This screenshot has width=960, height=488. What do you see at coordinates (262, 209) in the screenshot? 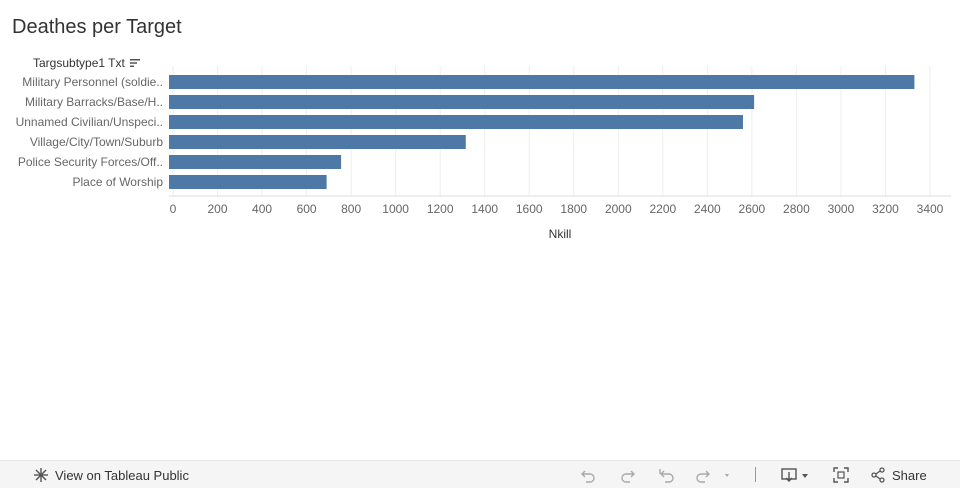
I see `x-tick-label-2: 400` at bounding box center [262, 209].